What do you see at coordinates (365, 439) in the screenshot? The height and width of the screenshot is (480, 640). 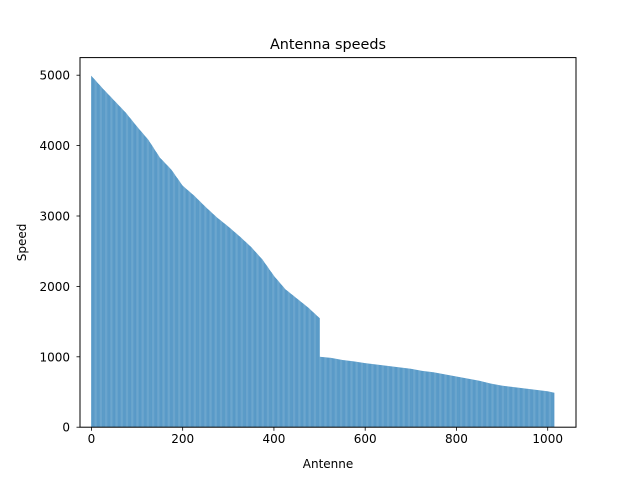 I see `x-tick-label: 600` at bounding box center [365, 439].